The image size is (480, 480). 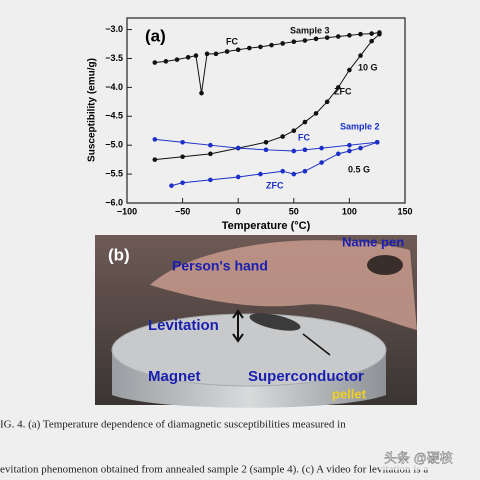 What do you see at coordinates (155, 35) in the screenshot?
I see `panel-label: (a)` at bounding box center [155, 35].